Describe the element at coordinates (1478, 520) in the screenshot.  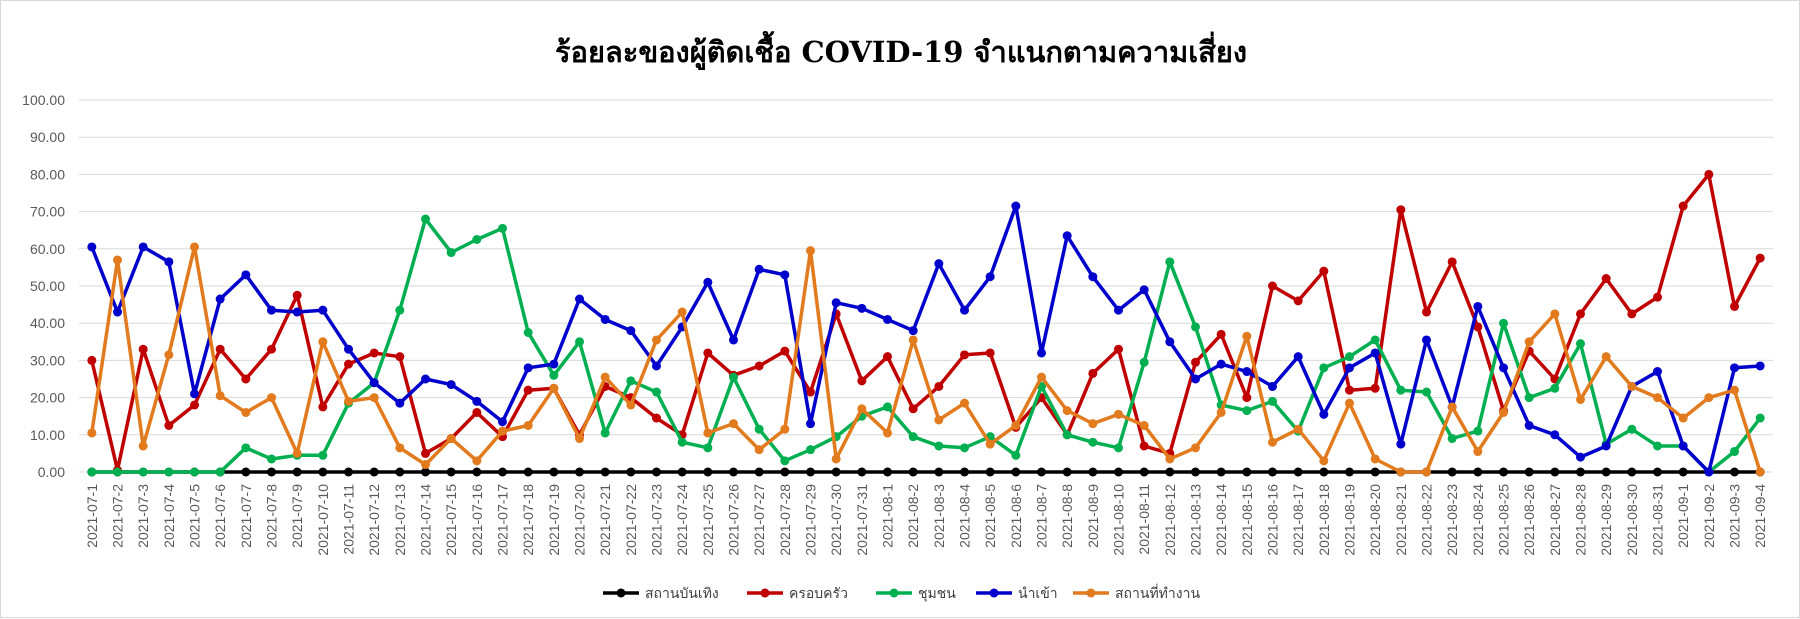
I see `x-tick-label: 2021-08-24` at that location.